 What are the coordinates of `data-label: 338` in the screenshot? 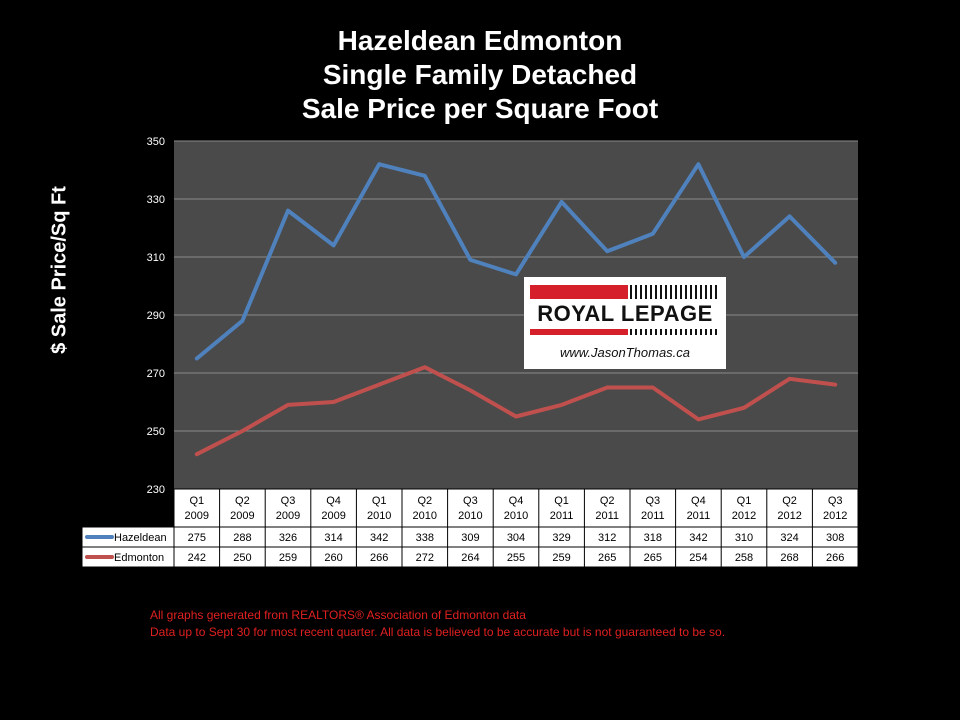 It's located at (425, 538).